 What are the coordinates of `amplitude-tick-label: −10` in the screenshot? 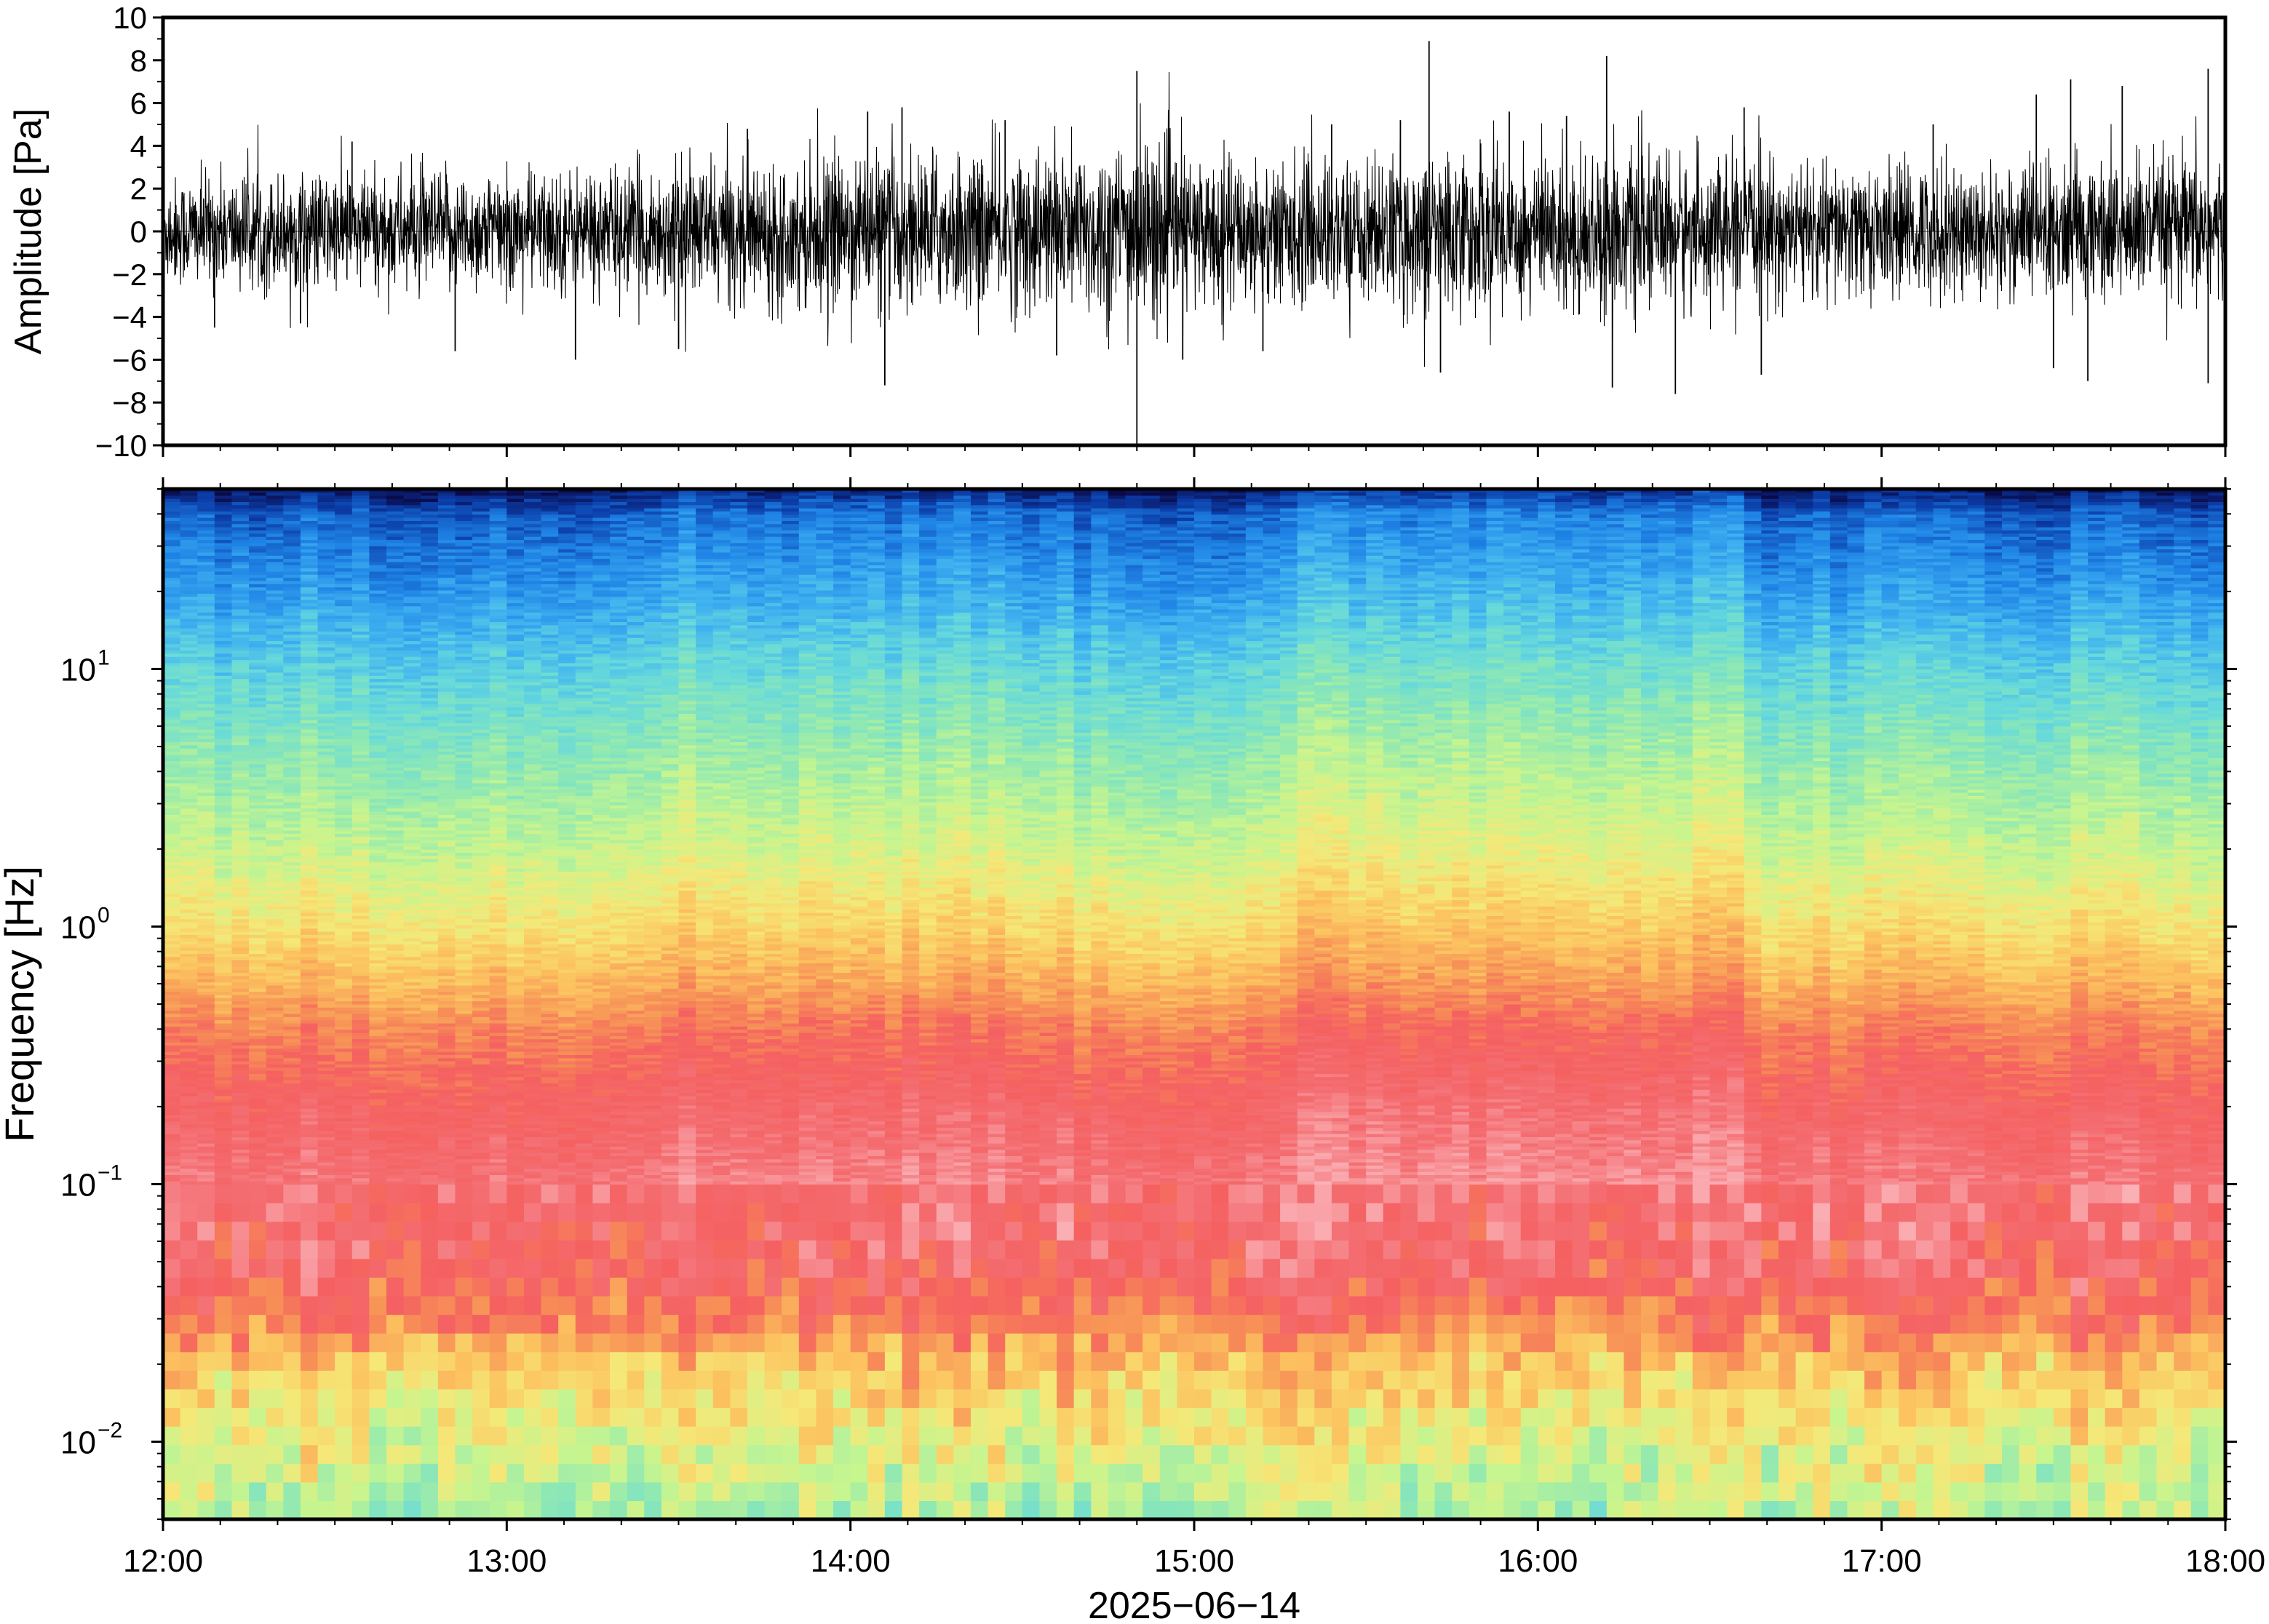 It's located at (121, 446).